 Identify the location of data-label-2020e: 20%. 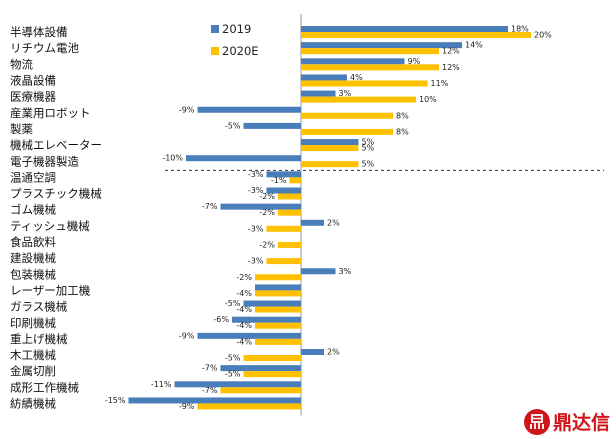
(543, 35).